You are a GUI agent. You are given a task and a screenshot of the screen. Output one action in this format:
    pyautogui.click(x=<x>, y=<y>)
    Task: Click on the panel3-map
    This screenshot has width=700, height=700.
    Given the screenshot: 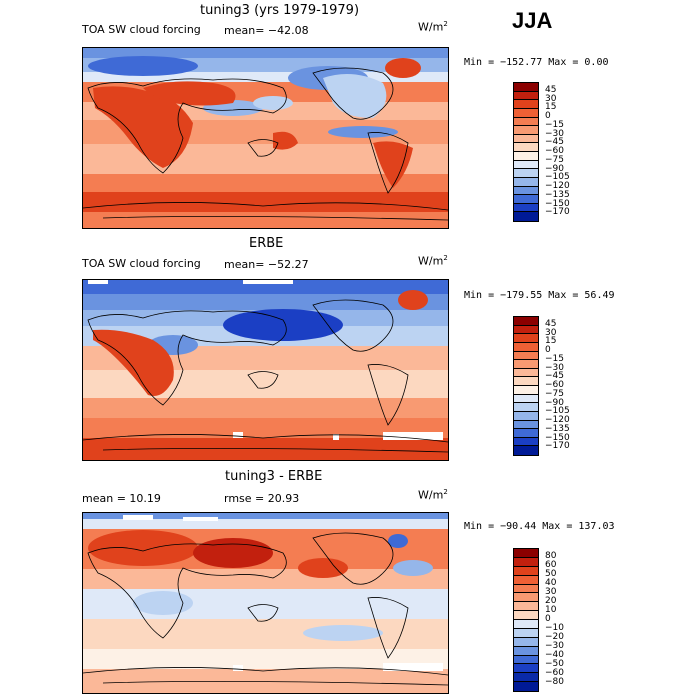 What is the action you would take?
    pyautogui.click(x=265, y=603)
    